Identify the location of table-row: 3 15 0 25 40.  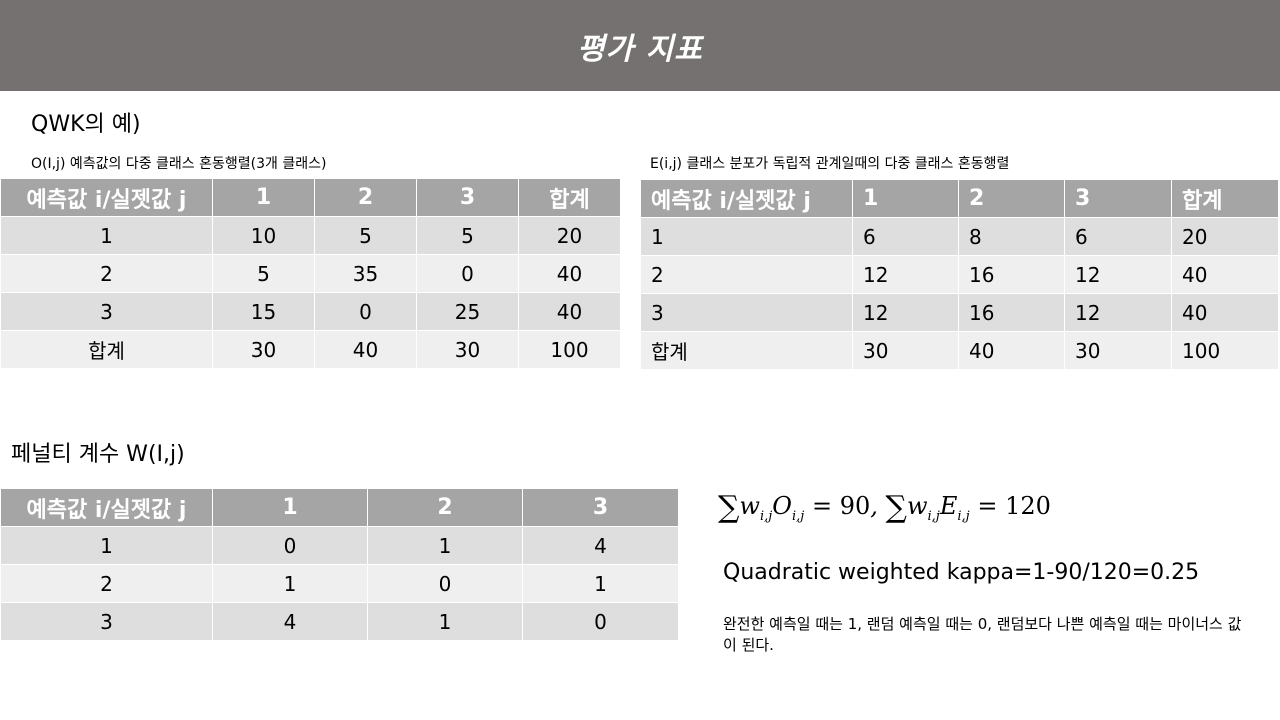
(310, 311).